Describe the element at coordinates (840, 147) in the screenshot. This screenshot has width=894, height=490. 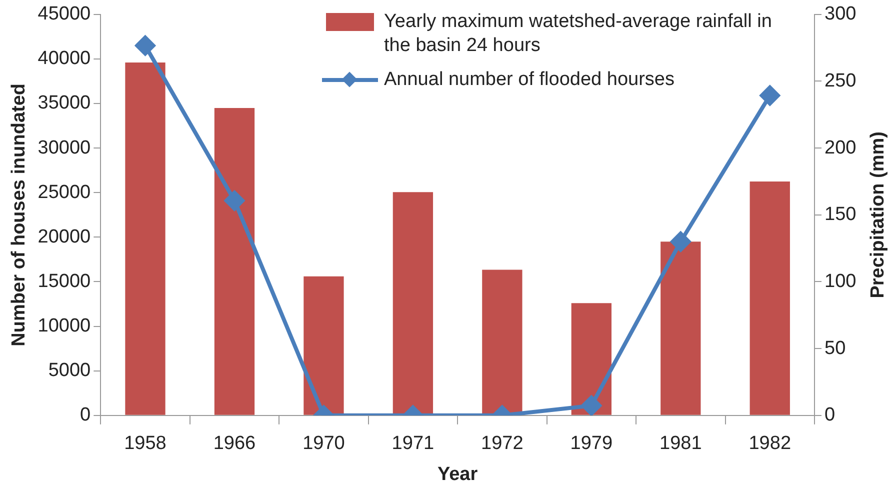
I see `y2-tick-label: 200` at that location.